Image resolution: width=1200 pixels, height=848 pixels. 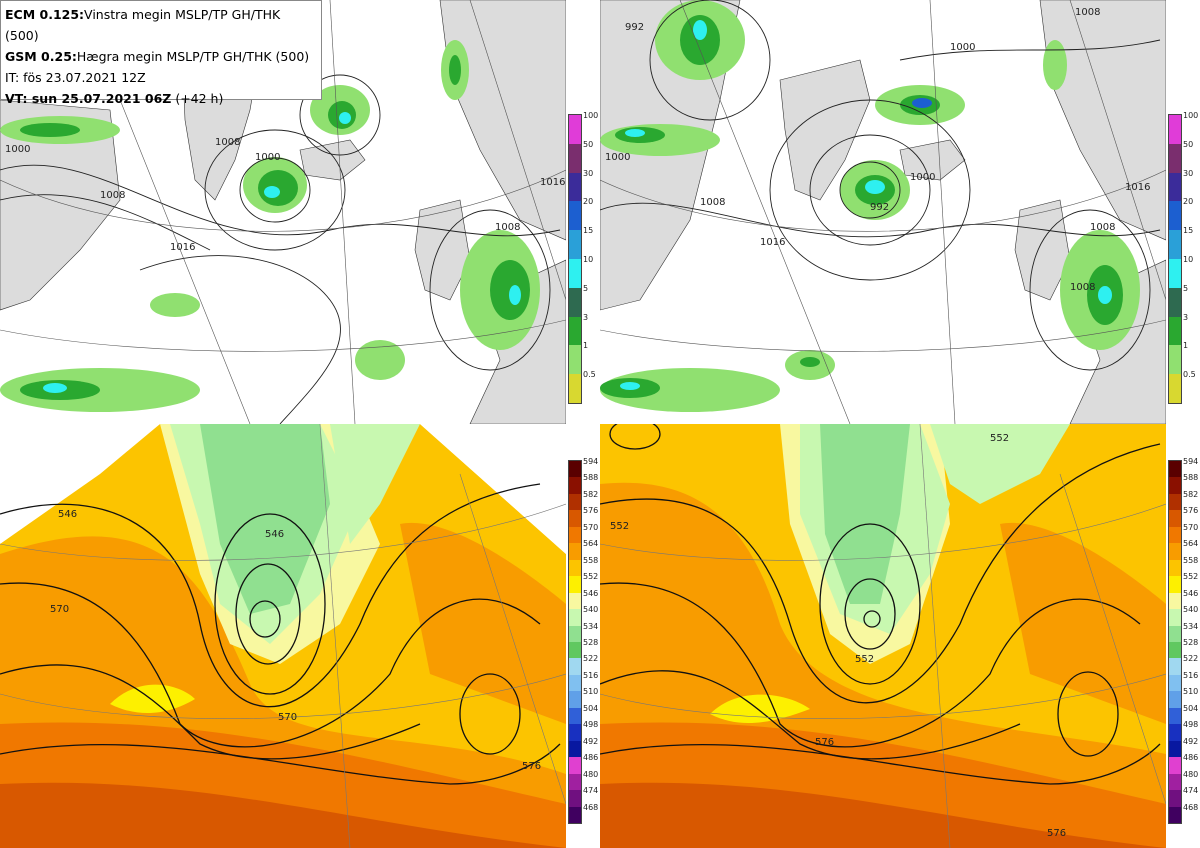 What do you see at coordinates (591, 527) in the screenshot?
I see `colorbar-tick-label: 570` at bounding box center [591, 527].